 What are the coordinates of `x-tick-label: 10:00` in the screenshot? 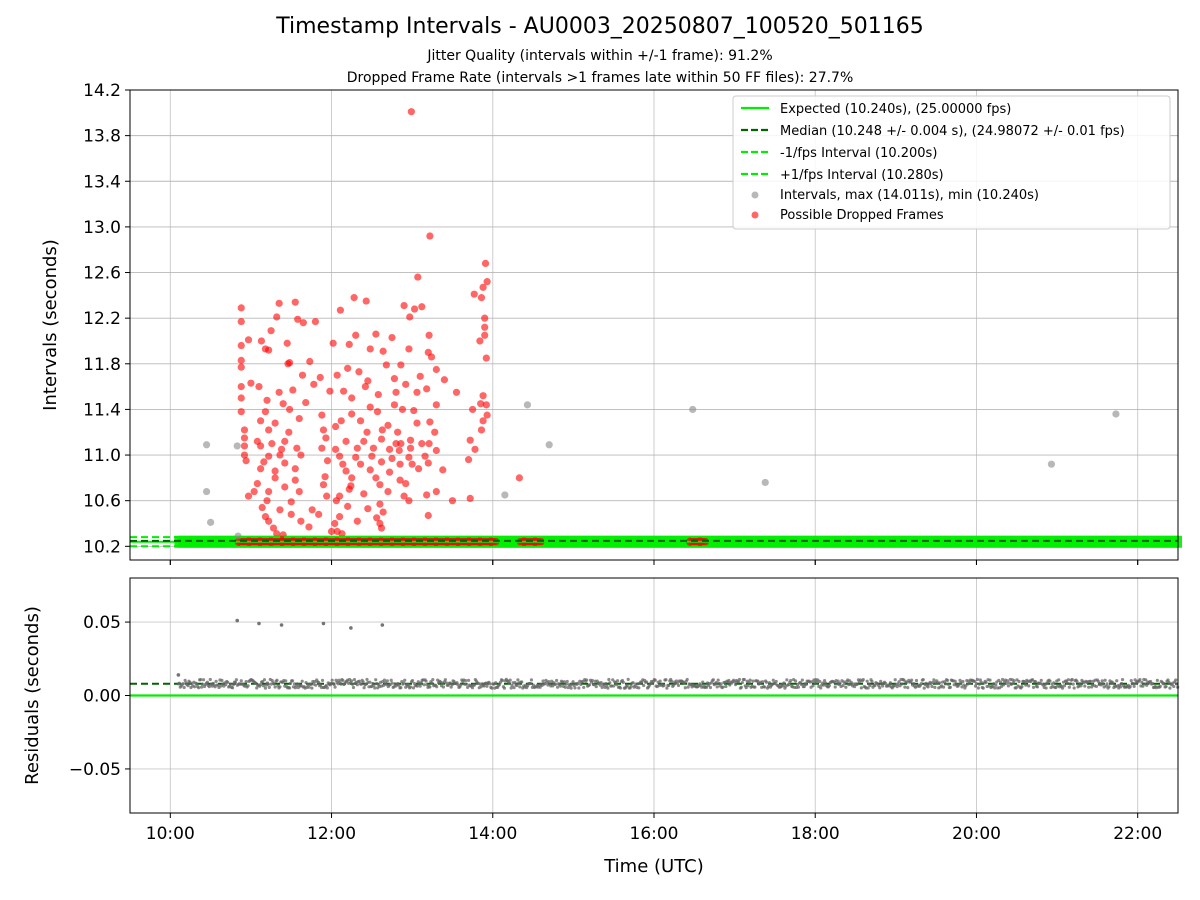 It's located at (170, 834).